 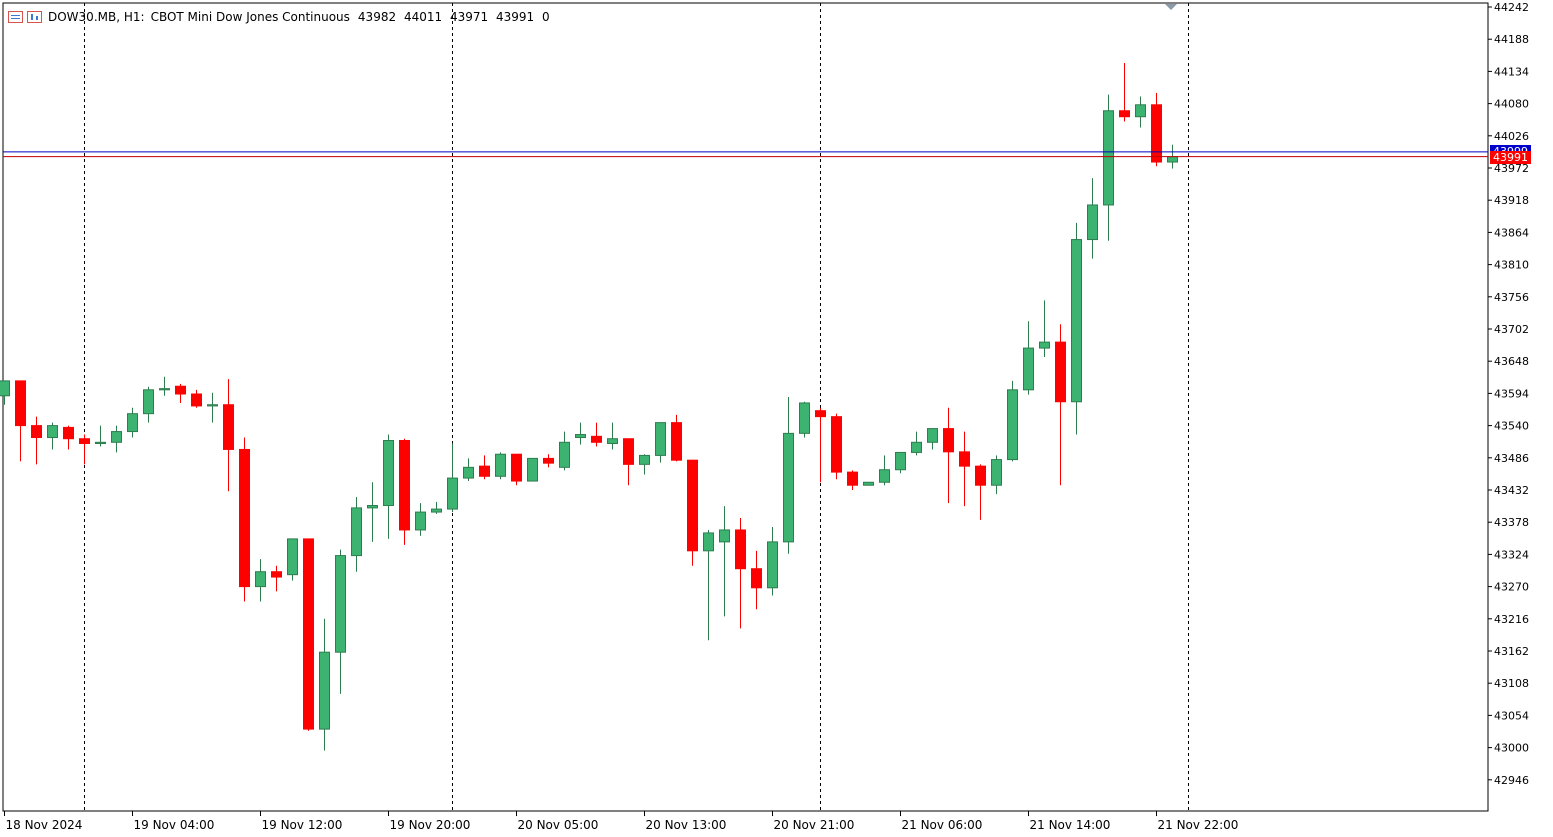 I want to click on y-tick-label: 43594, so click(x=1511, y=393).